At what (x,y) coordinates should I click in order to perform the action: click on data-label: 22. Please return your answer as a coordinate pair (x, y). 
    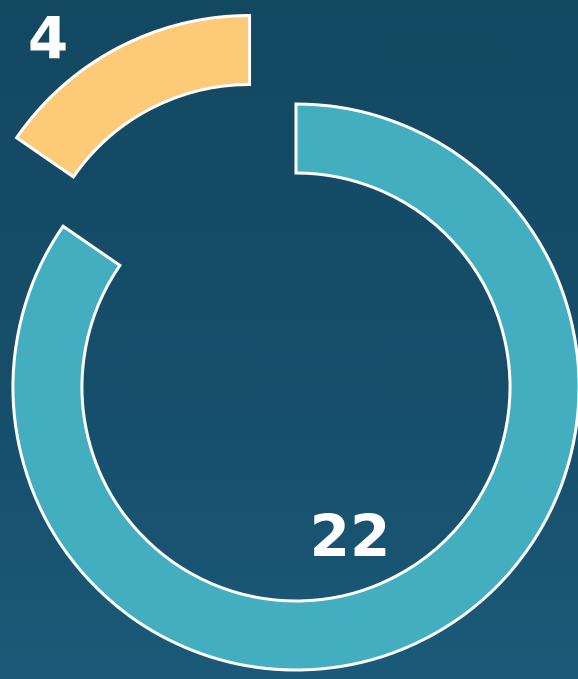
    Looking at the image, I should click on (350, 536).